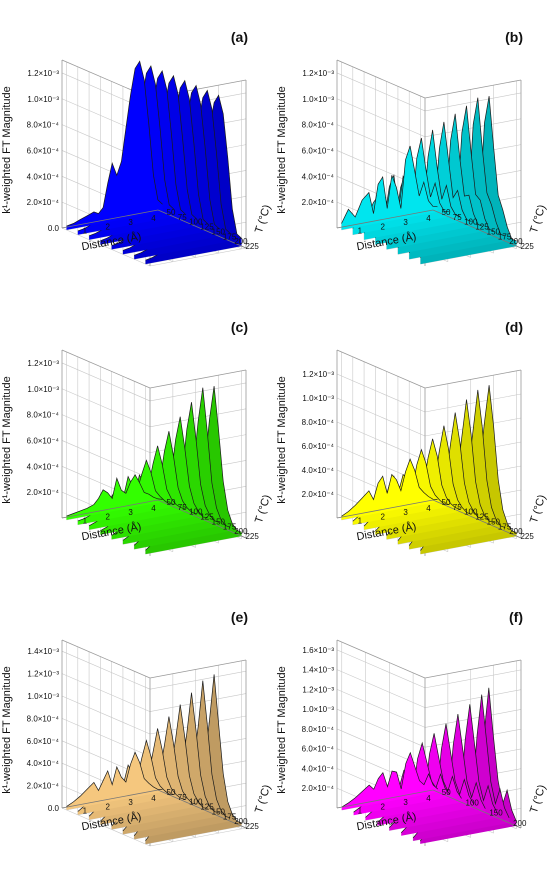 The height and width of the screenshot is (871, 550). I want to click on y-tick-label: 0.0, so click(54, 228).